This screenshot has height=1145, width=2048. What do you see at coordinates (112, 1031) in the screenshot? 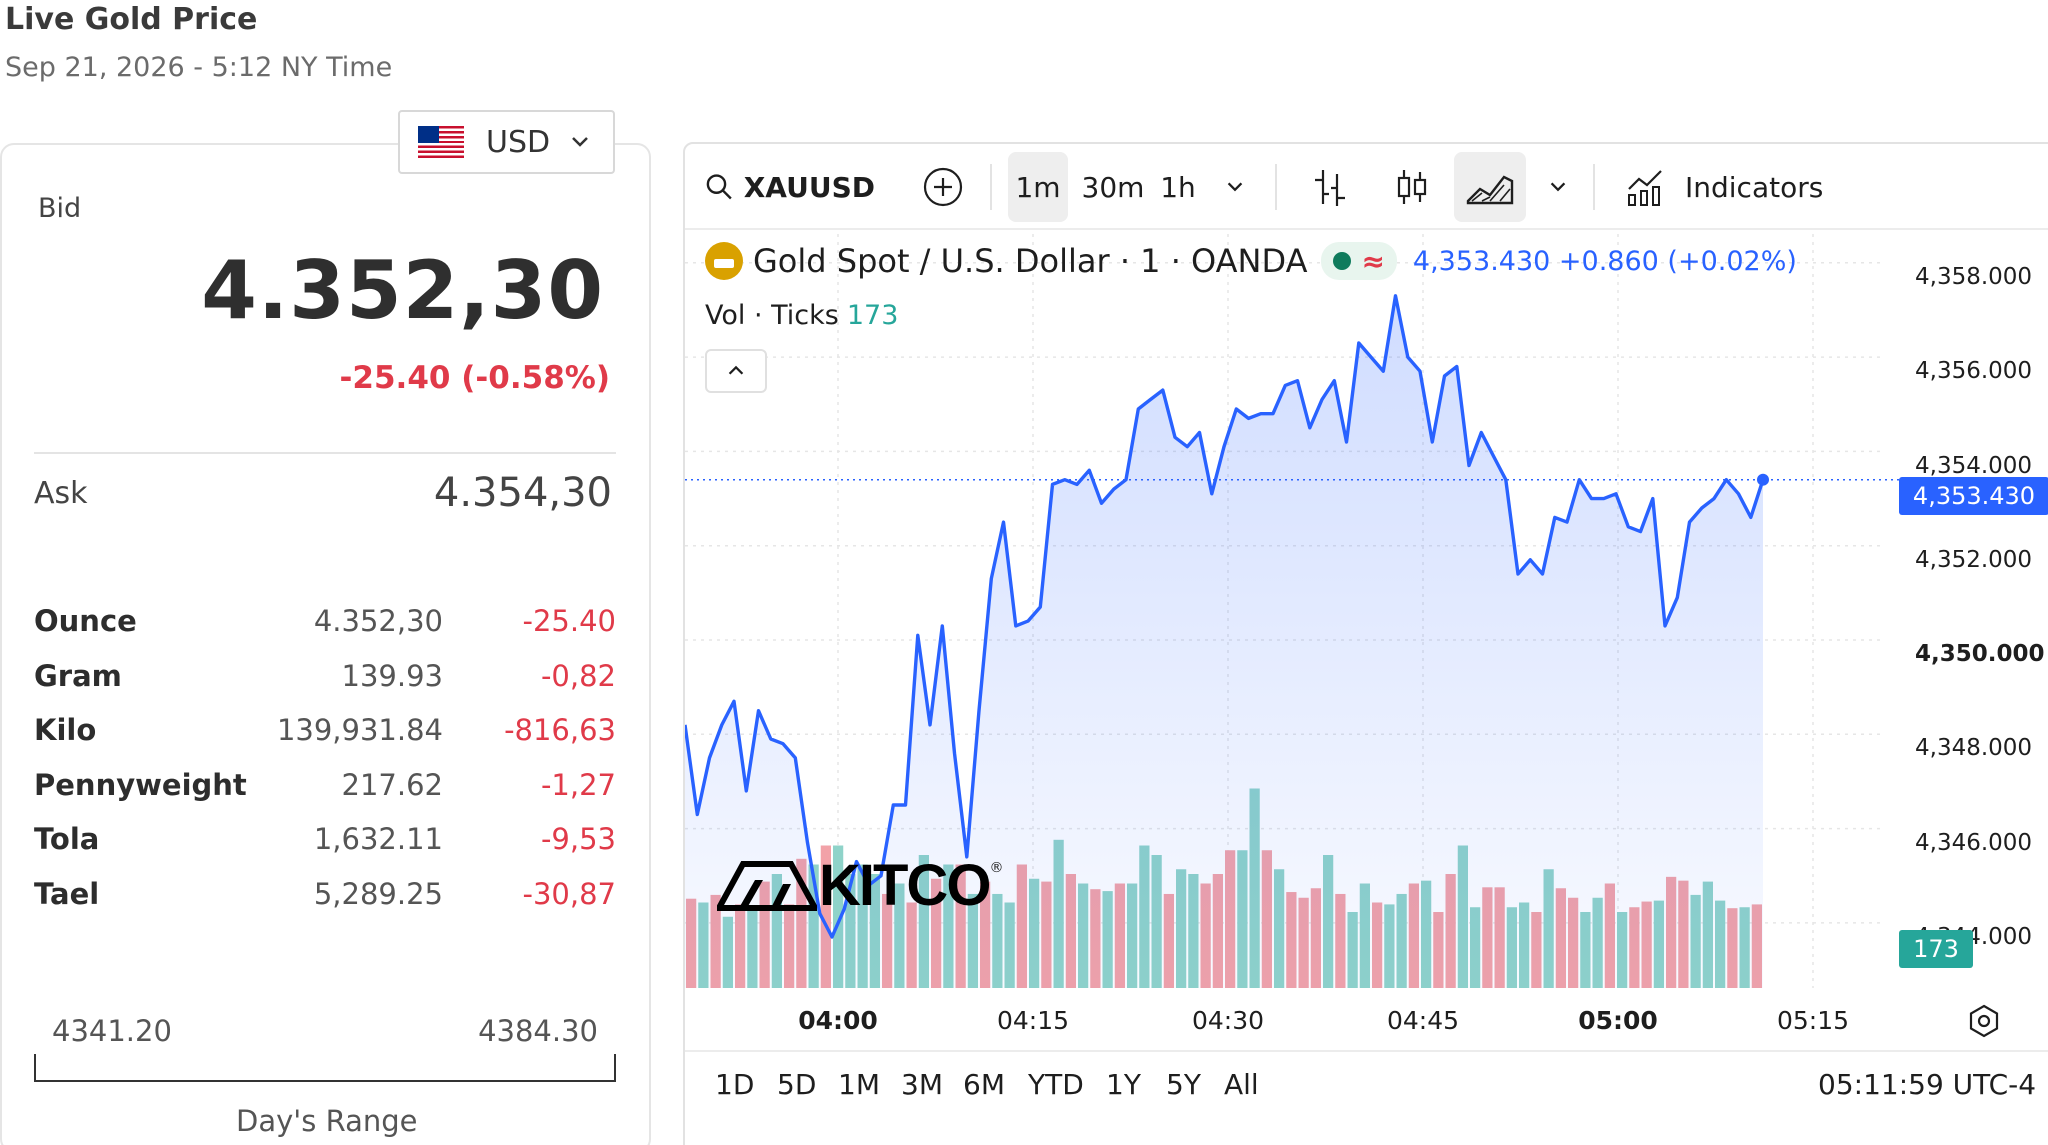
I see `day-range-low: 4341.20` at bounding box center [112, 1031].